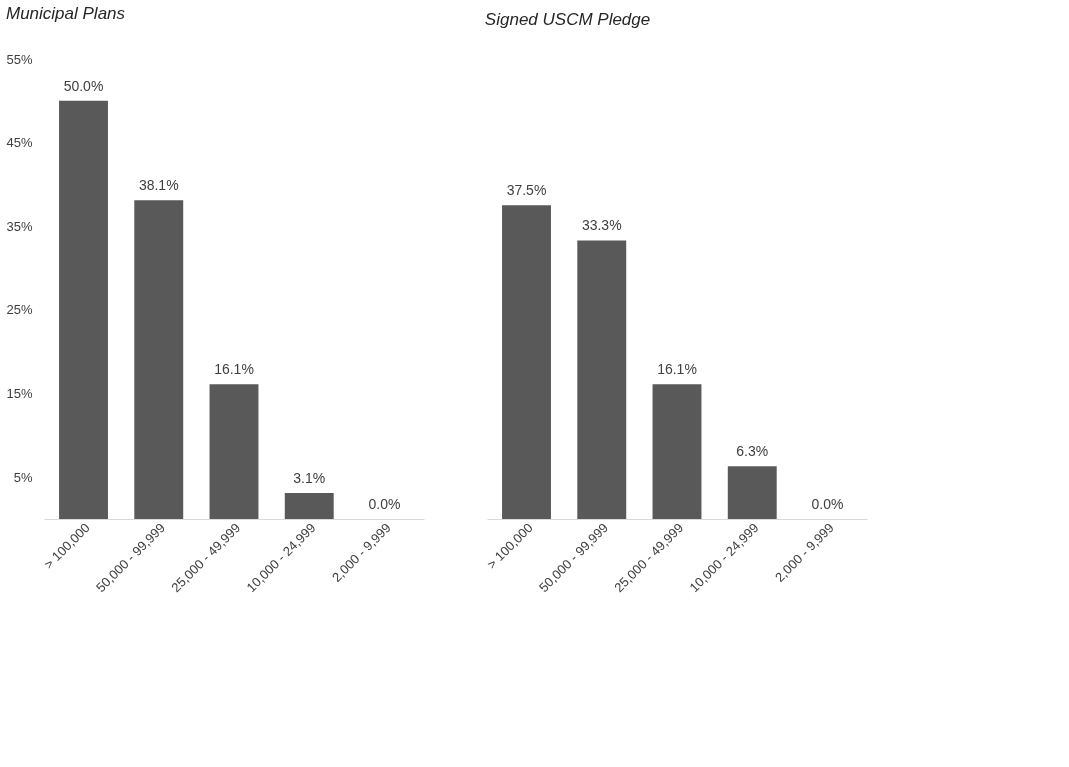 The image size is (1069, 767). Describe the element at coordinates (158, 185) in the screenshot. I see `data-label: 38.1%` at that location.